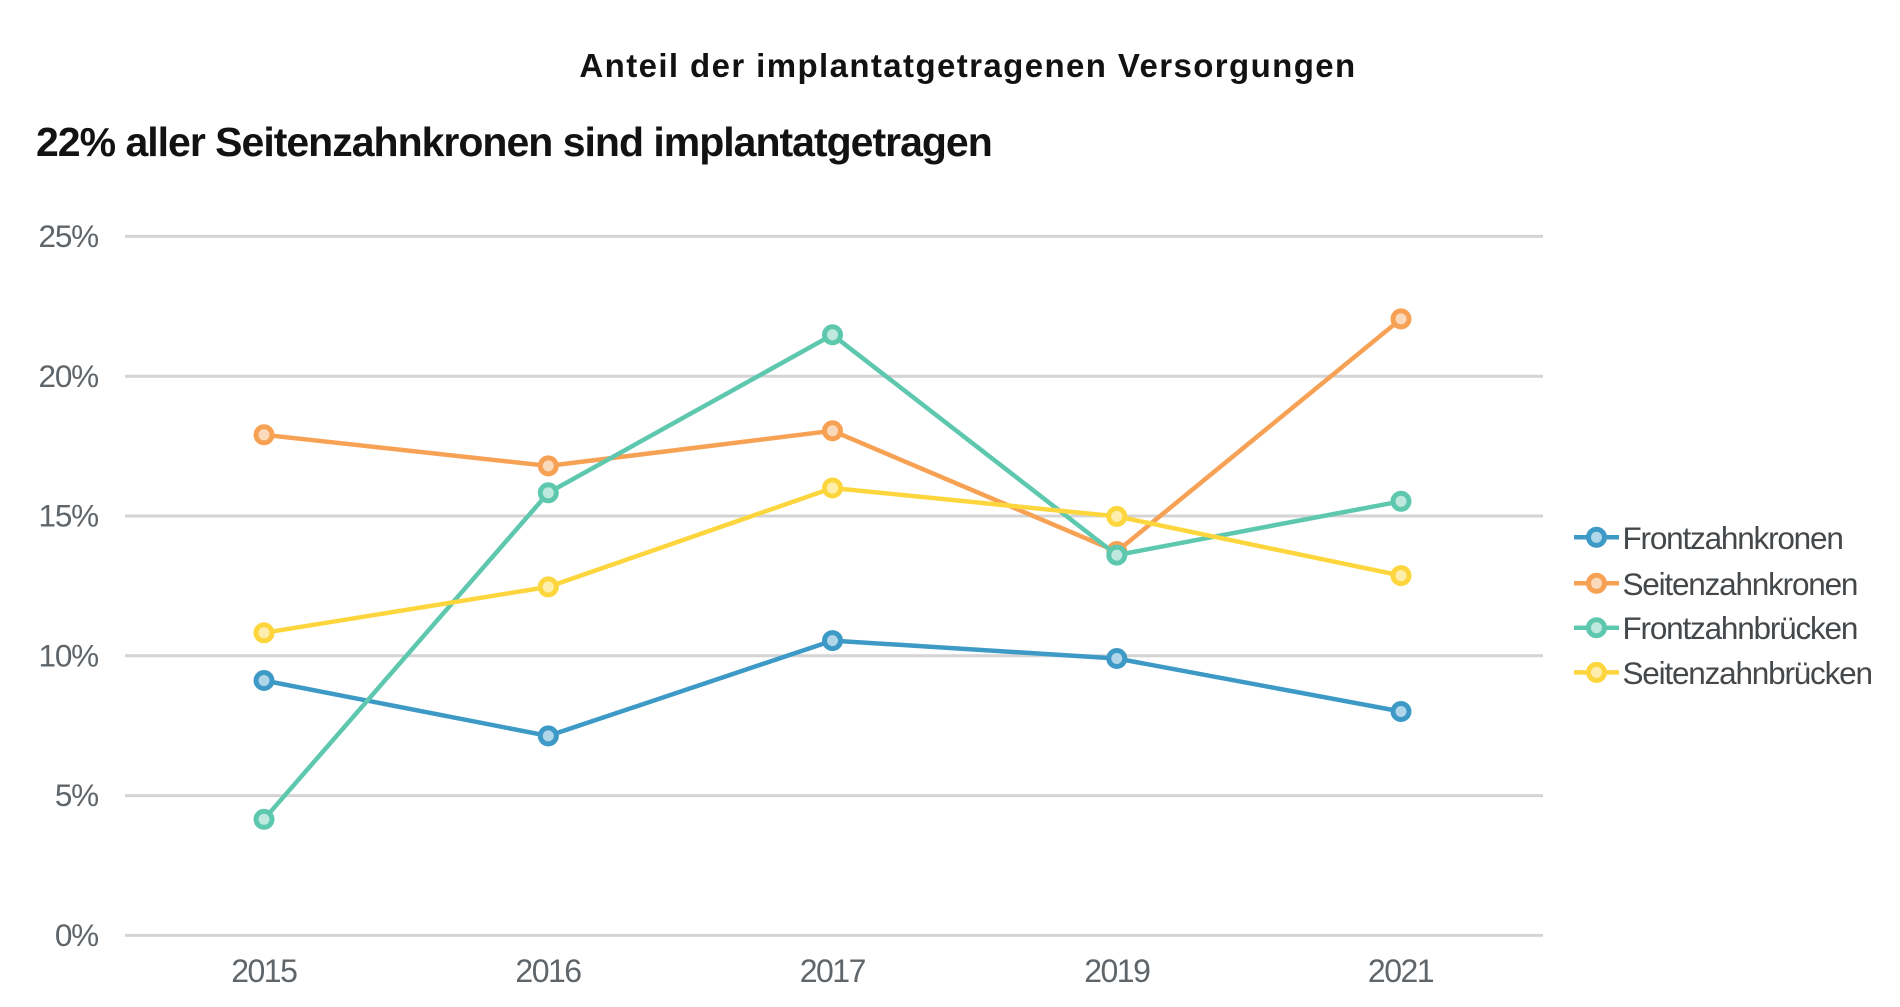 This screenshot has height=1007, width=1900. Describe the element at coordinates (69, 655) in the screenshot. I see `svg-text: 10%` at that location.